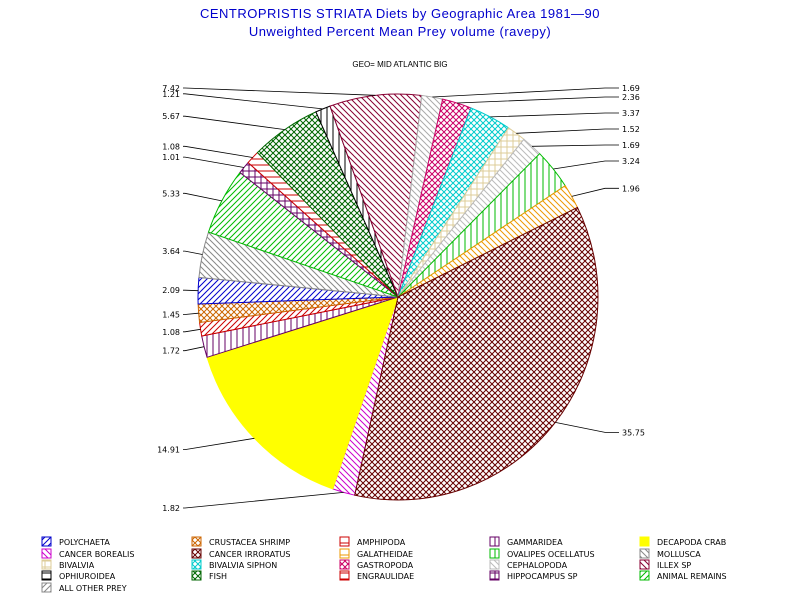 This screenshot has width=800, height=600. What do you see at coordinates (96, 554) in the screenshot?
I see `legend-label: CANCER BOREALIS` at bounding box center [96, 554].